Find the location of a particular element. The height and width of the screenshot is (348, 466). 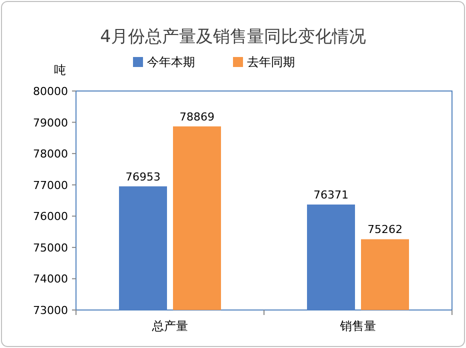

data-label: 76953 is located at coordinates (143, 177).